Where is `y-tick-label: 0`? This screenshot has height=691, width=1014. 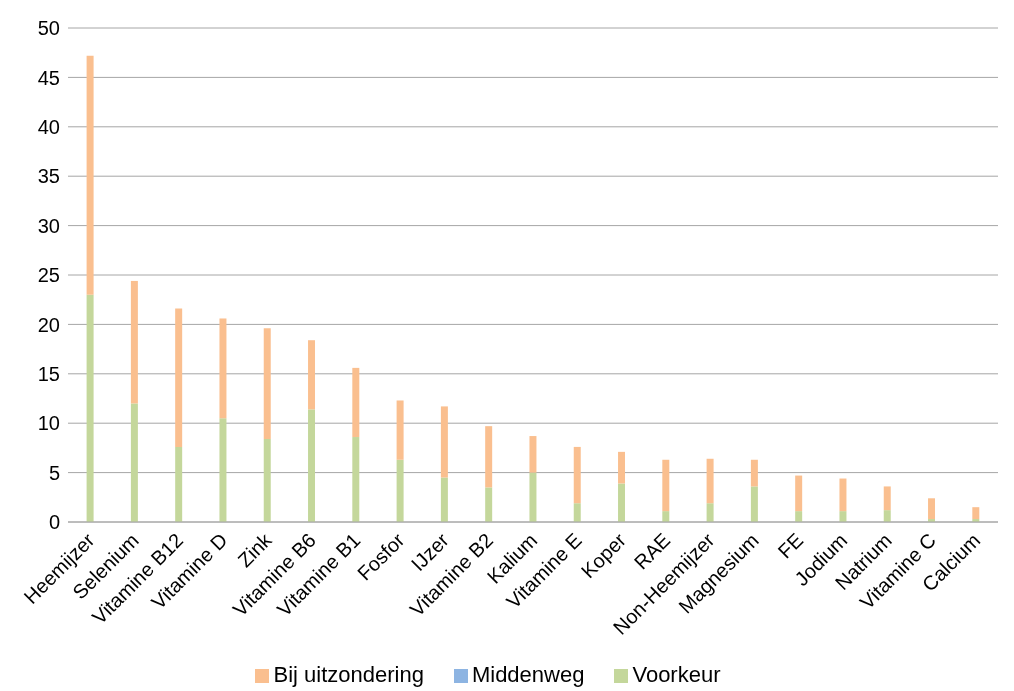
y-tick-label: 0 is located at coordinates (54, 522).